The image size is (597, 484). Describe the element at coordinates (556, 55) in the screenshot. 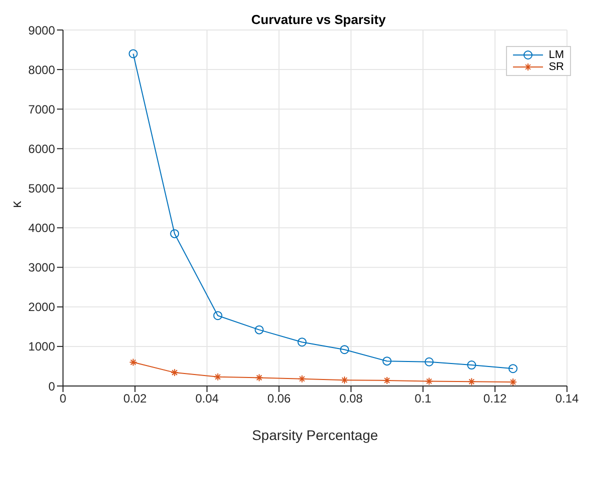

I see `legend-label: LM` at that location.